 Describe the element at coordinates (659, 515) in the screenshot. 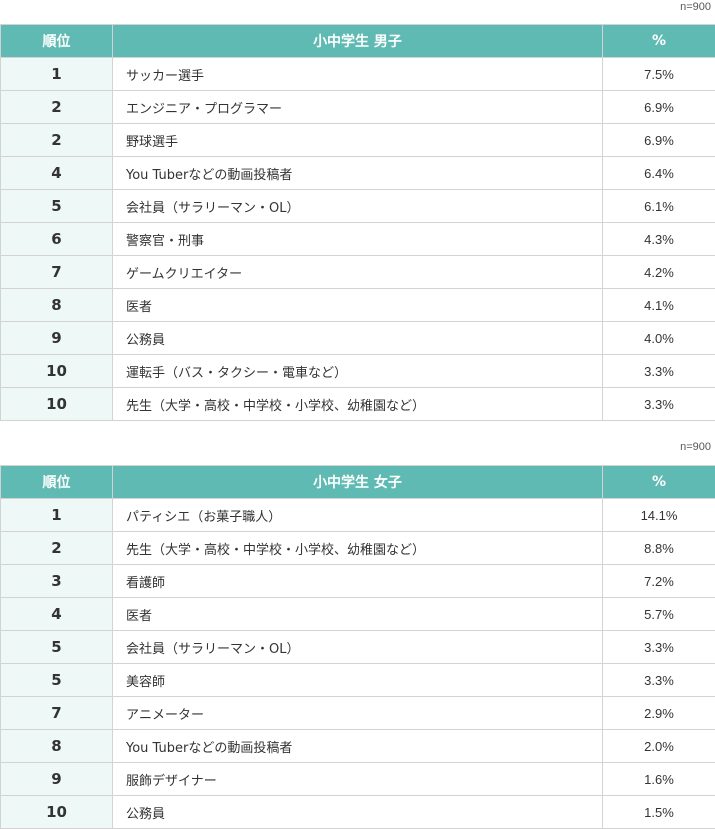

I see `percent-cell: 14.1%` at that location.